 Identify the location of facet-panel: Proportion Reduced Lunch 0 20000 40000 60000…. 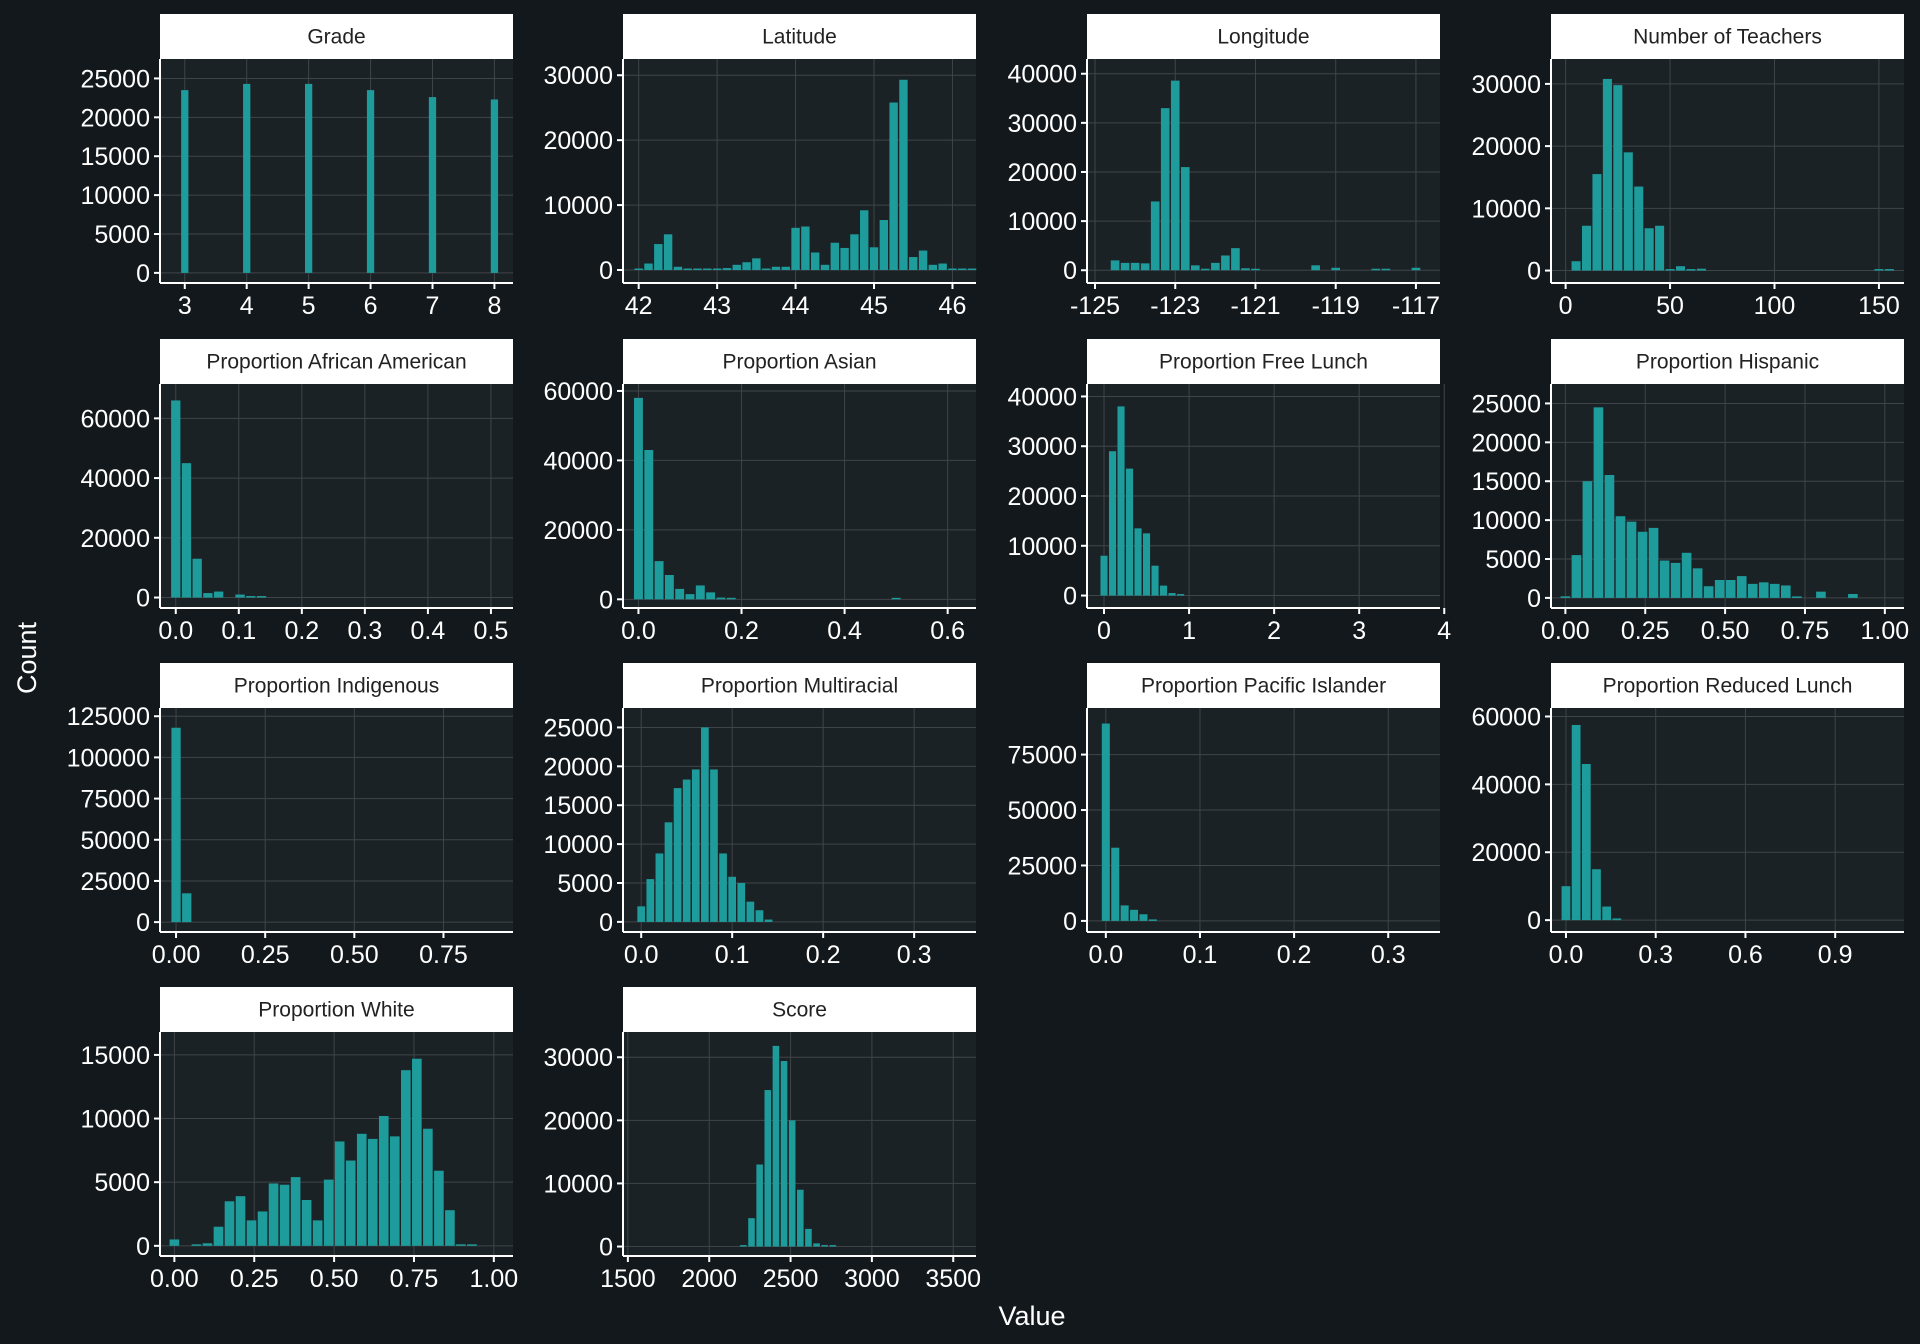
(1687, 816).